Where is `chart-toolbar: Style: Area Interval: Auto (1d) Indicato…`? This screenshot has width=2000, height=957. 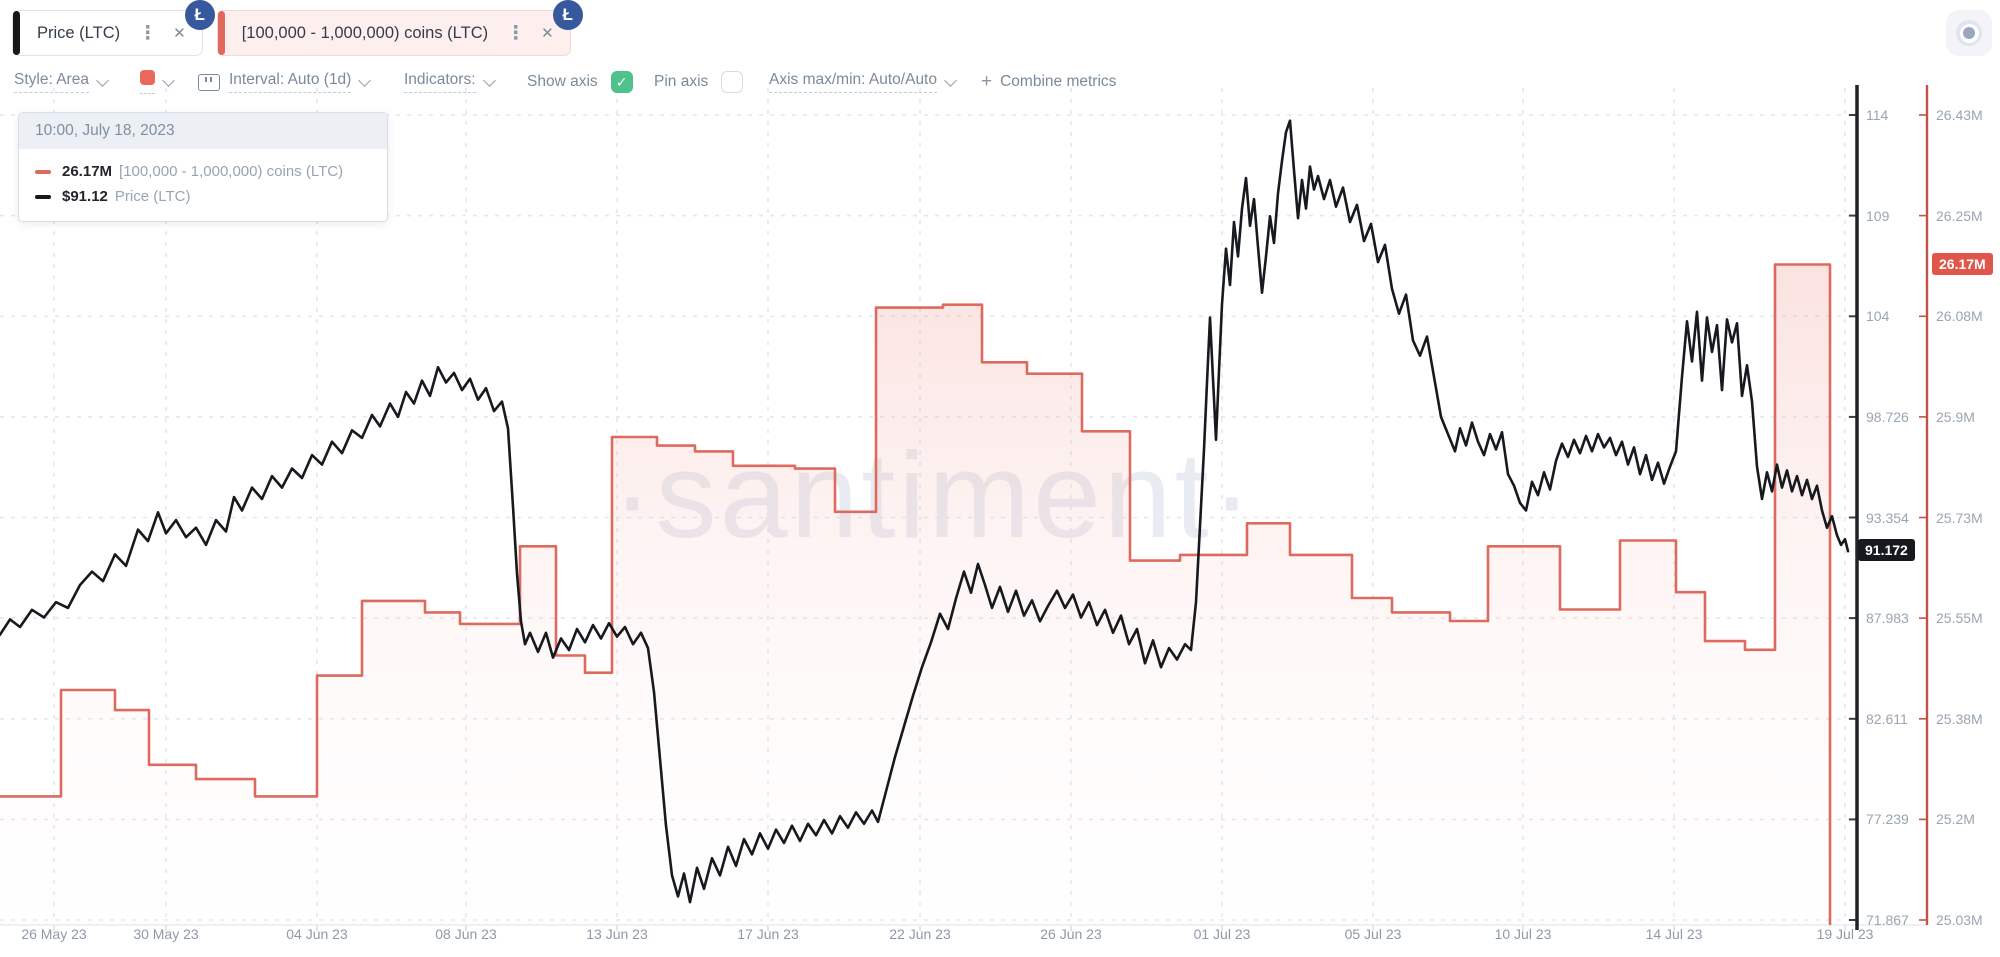 chart-toolbar: Style: Area Interval: Auto (1d) Indicato… is located at coordinates (1000, 82).